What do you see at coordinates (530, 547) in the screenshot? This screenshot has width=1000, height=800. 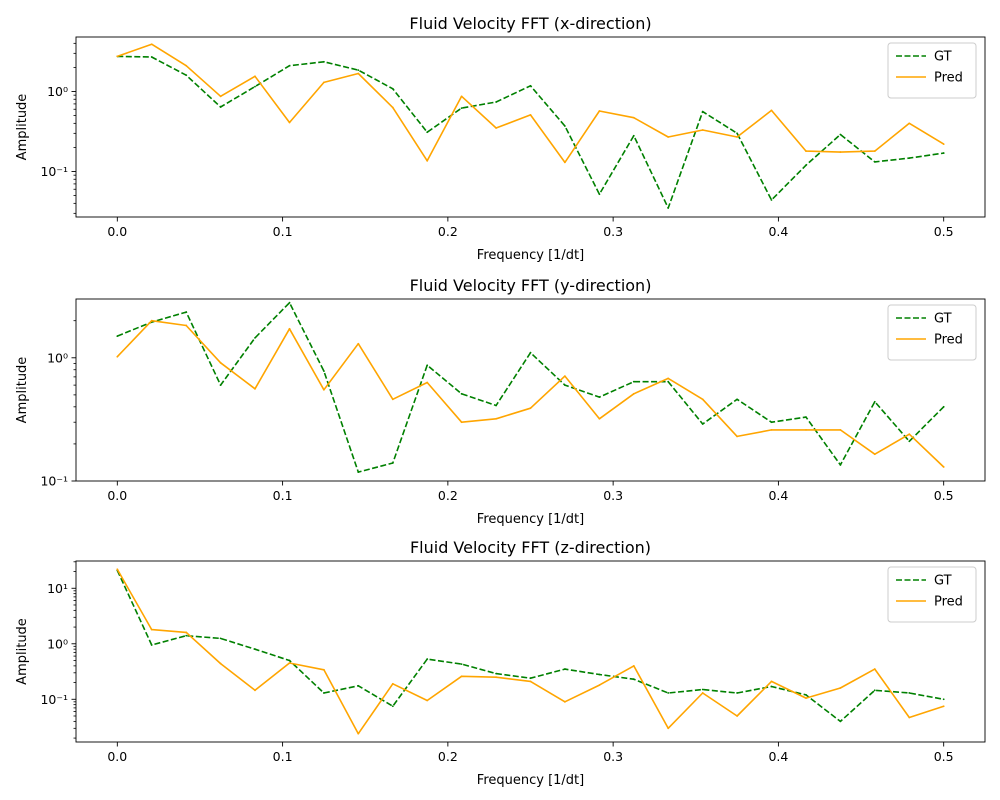 I see `chart-title: Fluid Velocity FFT (z-direction)` at bounding box center [530, 547].